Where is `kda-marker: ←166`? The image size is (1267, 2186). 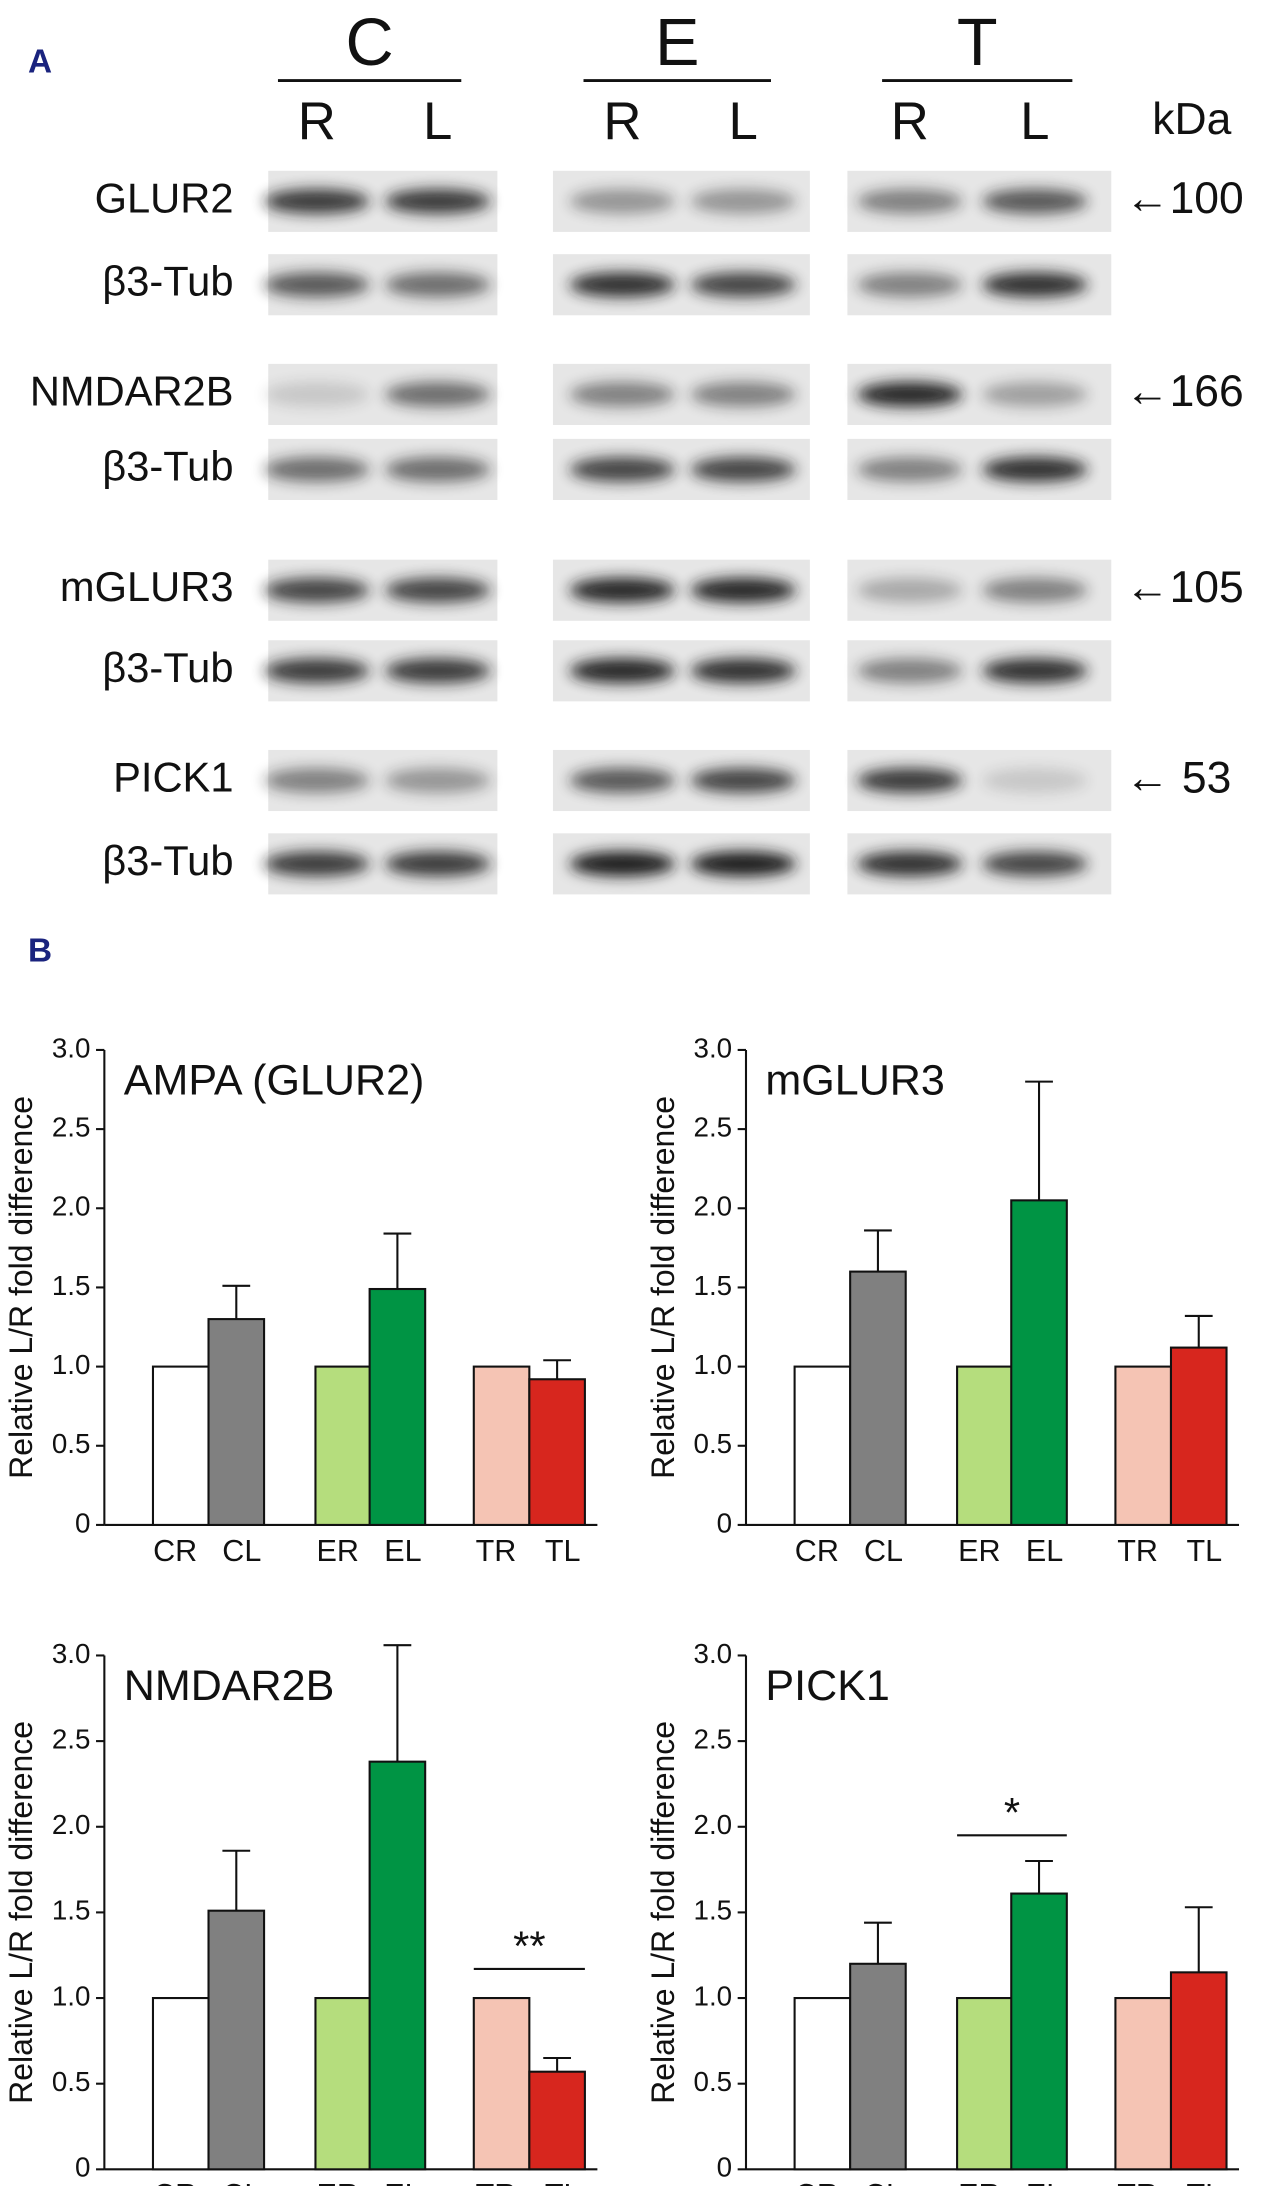
kda-marker: ←166 is located at coordinates (1184, 391).